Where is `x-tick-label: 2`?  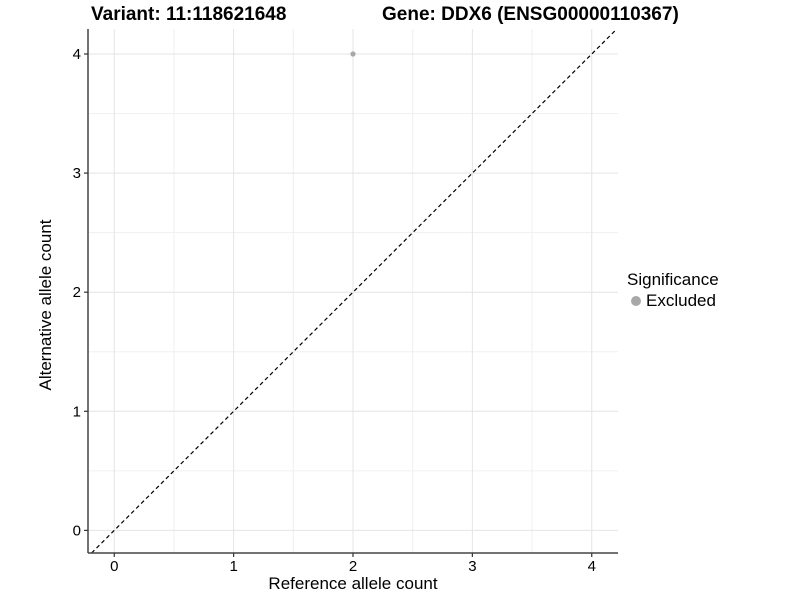
x-tick-label: 2 is located at coordinates (353, 566).